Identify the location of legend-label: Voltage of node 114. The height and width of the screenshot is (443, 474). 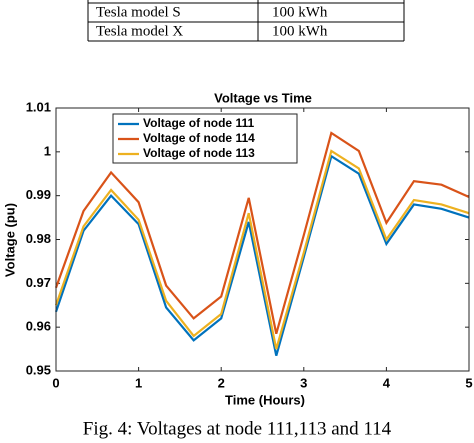
(199, 138).